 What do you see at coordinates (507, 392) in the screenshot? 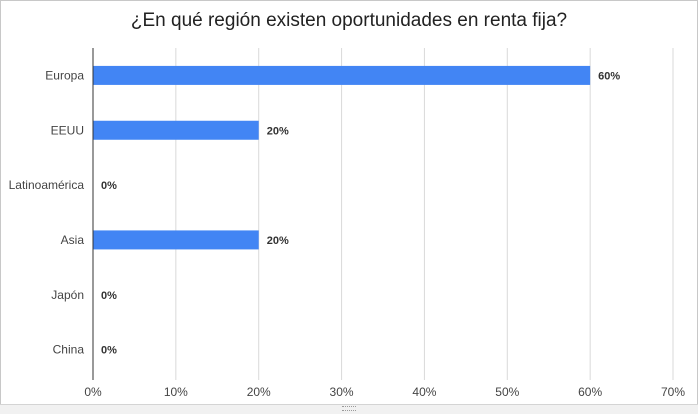
I see `x-tick-label-50: 50%` at bounding box center [507, 392].